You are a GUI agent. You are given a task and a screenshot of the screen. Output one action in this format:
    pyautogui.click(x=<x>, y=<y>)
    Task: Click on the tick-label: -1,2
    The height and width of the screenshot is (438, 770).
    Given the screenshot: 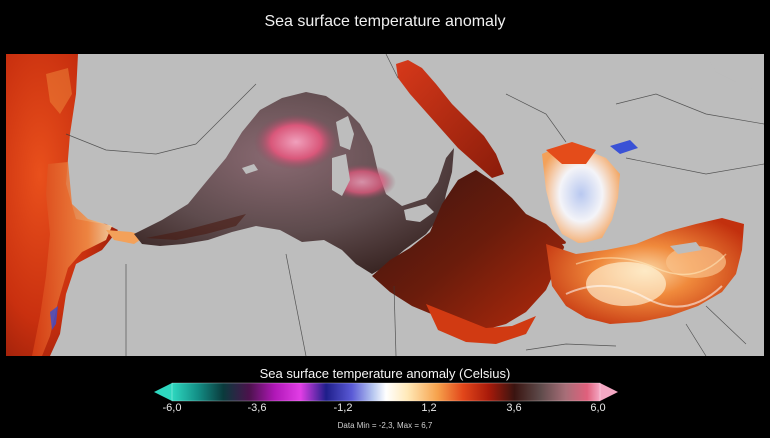 What is the action you would take?
    pyautogui.click(x=343, y=408)
    